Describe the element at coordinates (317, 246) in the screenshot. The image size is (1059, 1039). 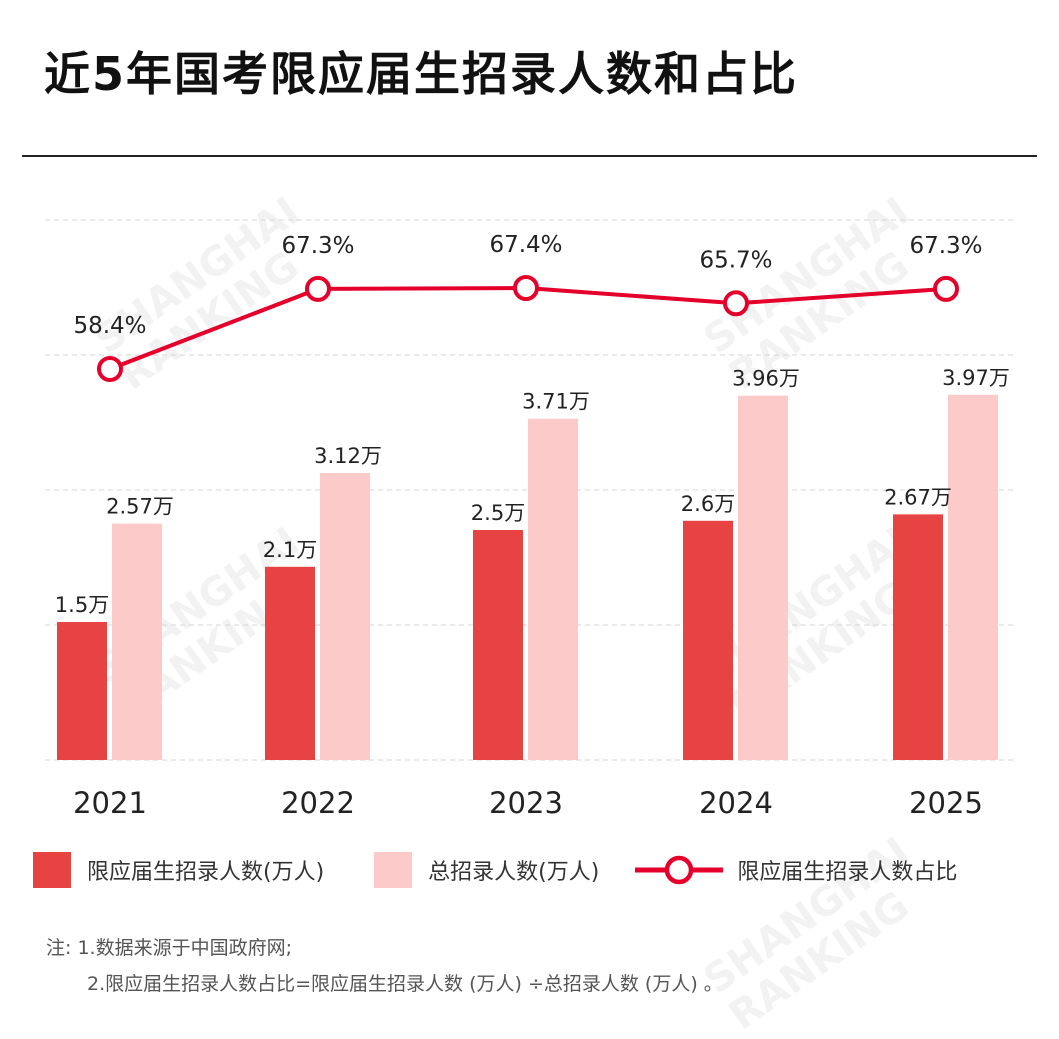
I see `ratio-label-2022: 67.3%` at that location.